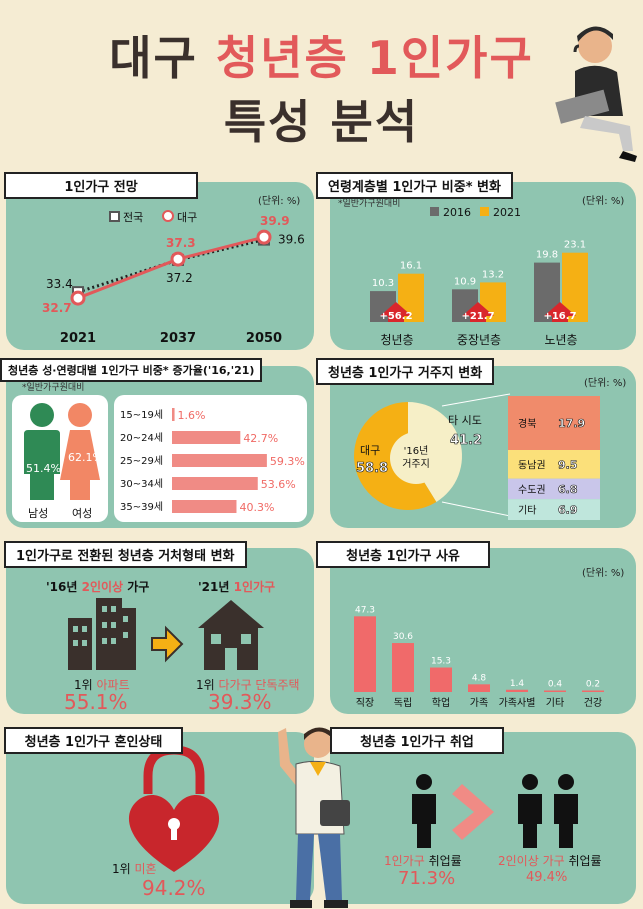 This screenshot has height=909, width=643. Describe the element at coordinates (517, 684) in the screenshot. I see `reason-value-label: 1.4` at that location.